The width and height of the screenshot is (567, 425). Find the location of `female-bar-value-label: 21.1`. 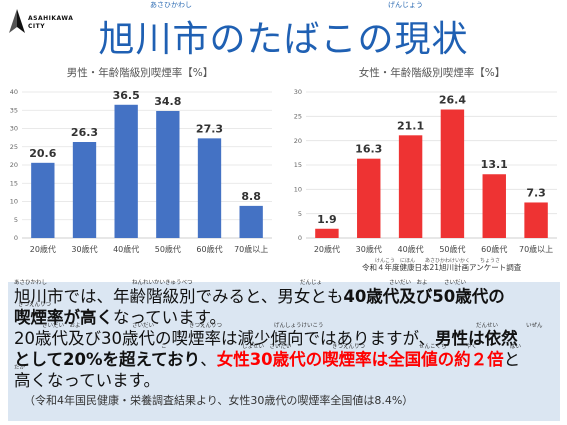

female-bar-value-label: 21.1 is located at coordinates (410, 125).